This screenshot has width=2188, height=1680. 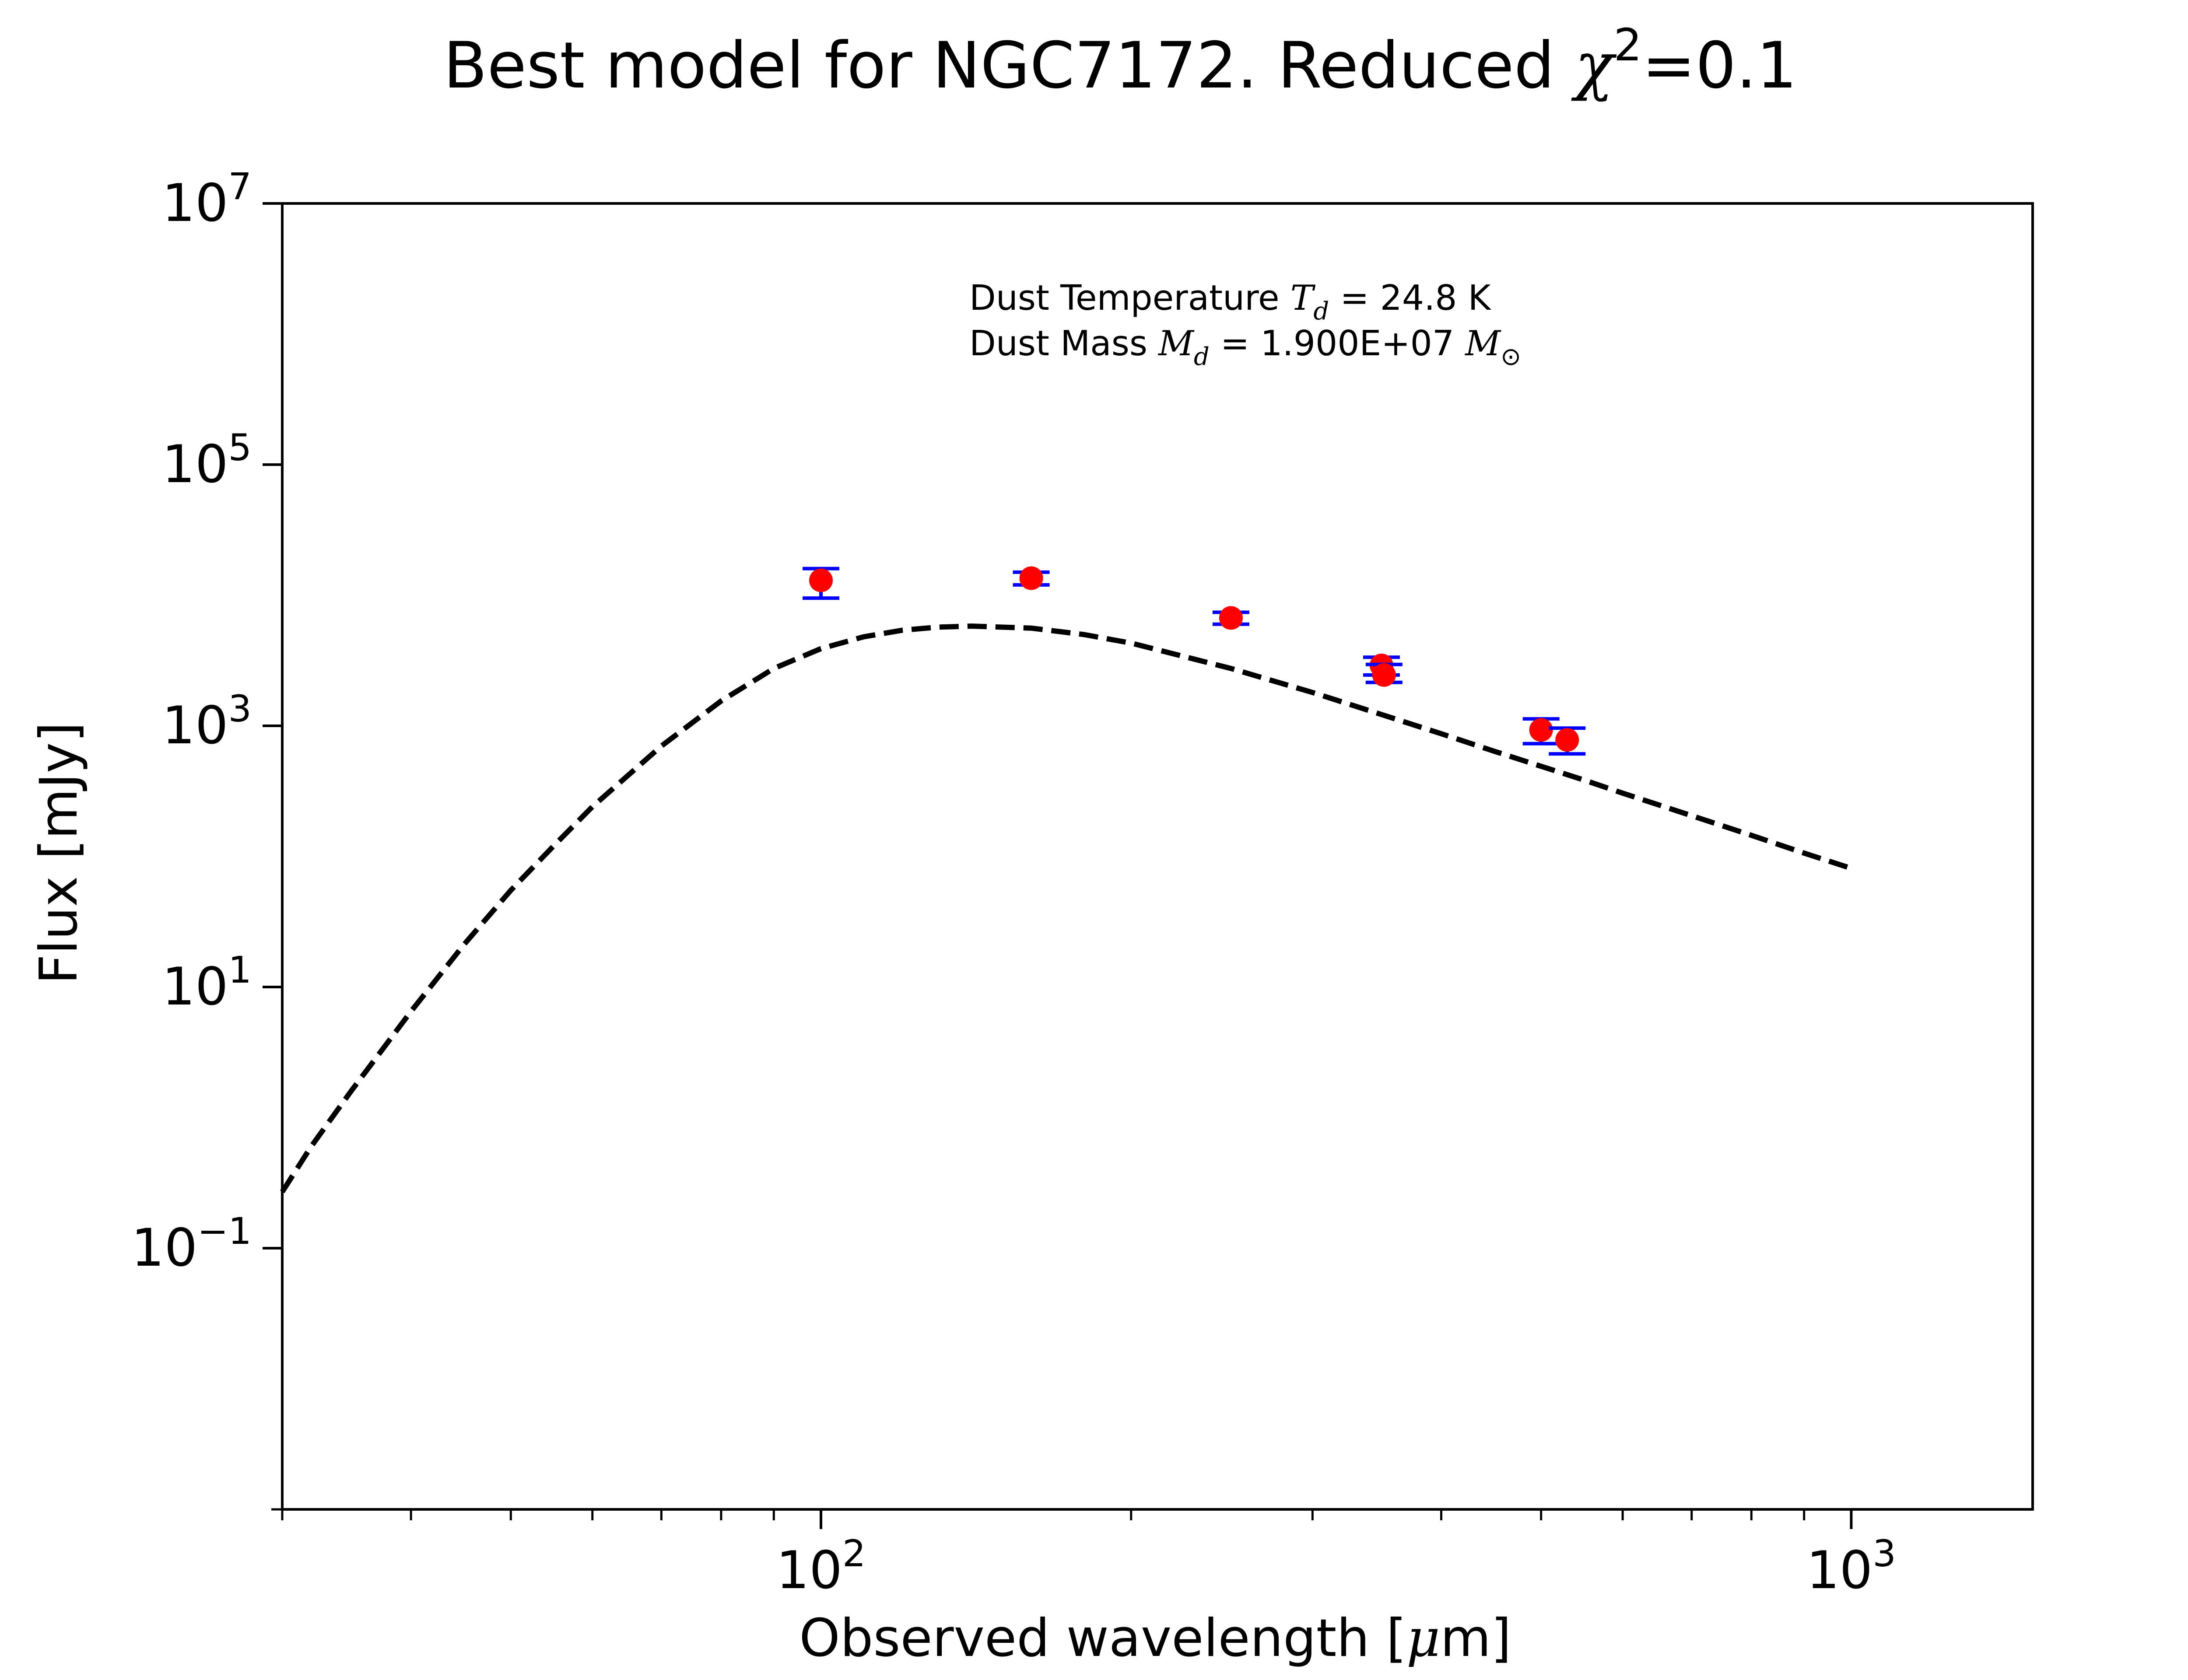 I want to click on x-axis-label: Observed wavelength [μm], so click(x=1155, y=1638).